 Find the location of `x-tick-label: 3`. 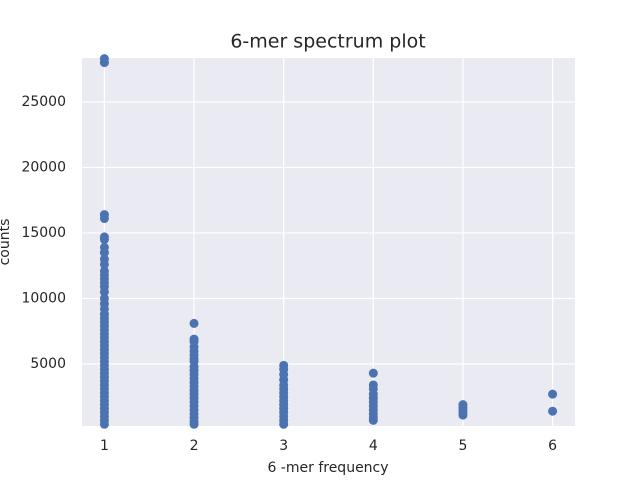

x-tick-label: 3 is located at coordinates (283, 446).